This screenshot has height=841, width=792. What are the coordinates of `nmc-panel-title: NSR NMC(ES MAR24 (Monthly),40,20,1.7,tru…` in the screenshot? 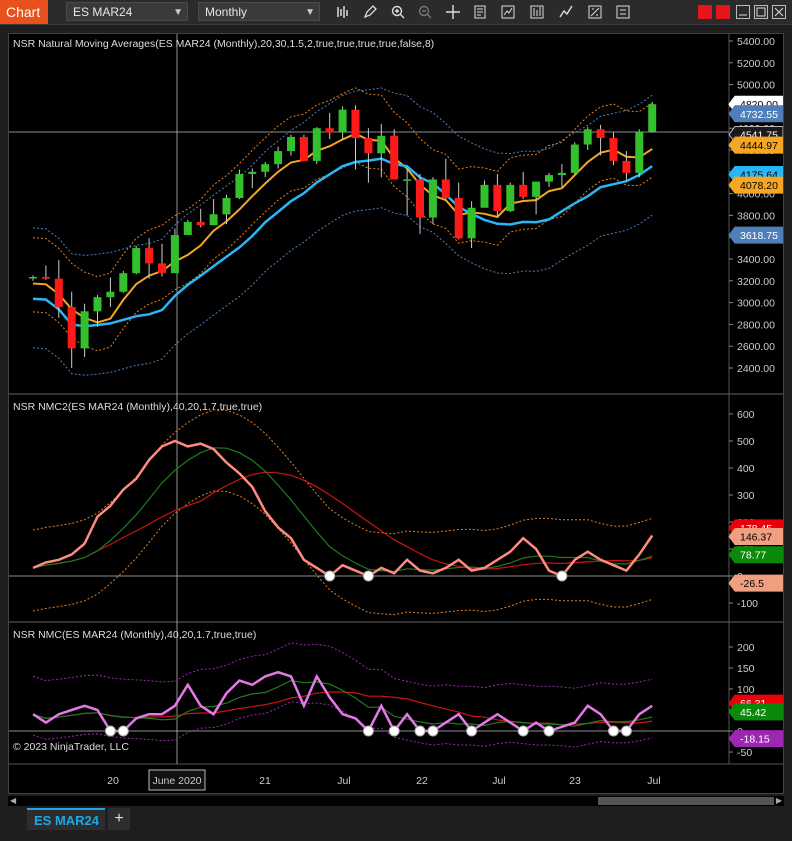 It's located at (135, 635).